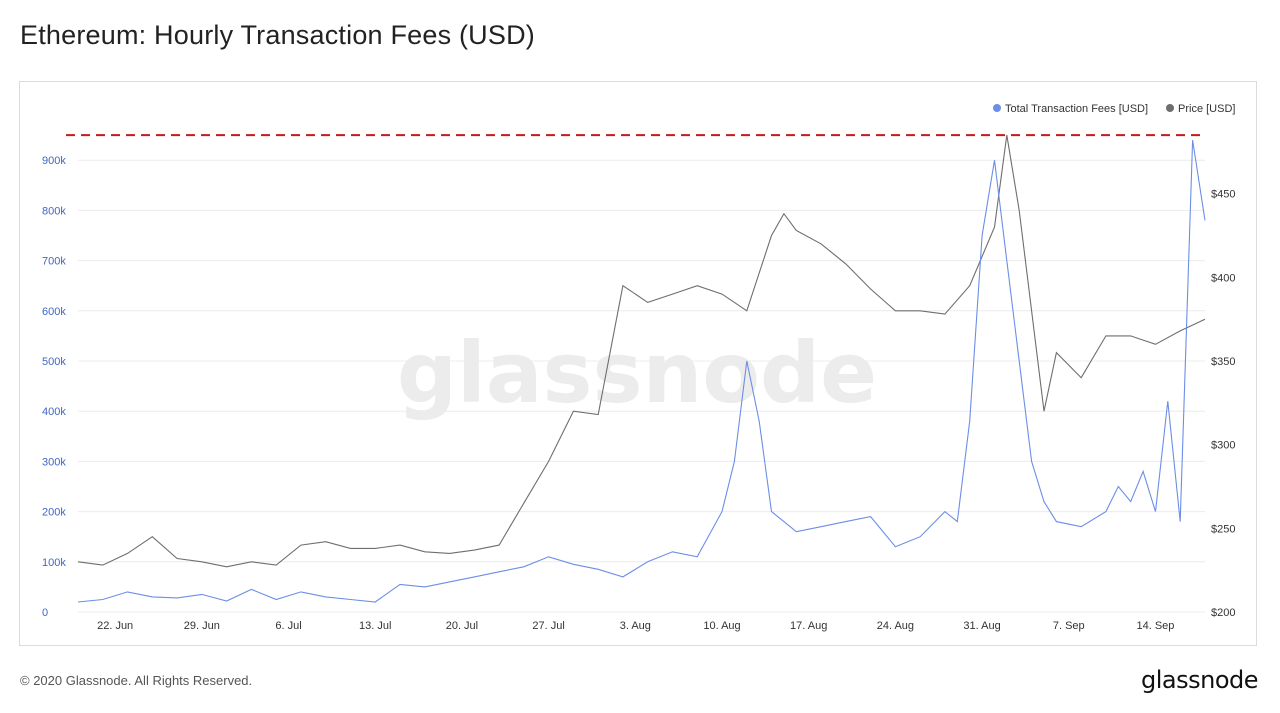 This screenshot has height=713, width=1280. Describe the element at coordinates (45, 613) in the screenshot. I see `left-tick-label: 0` at that location.